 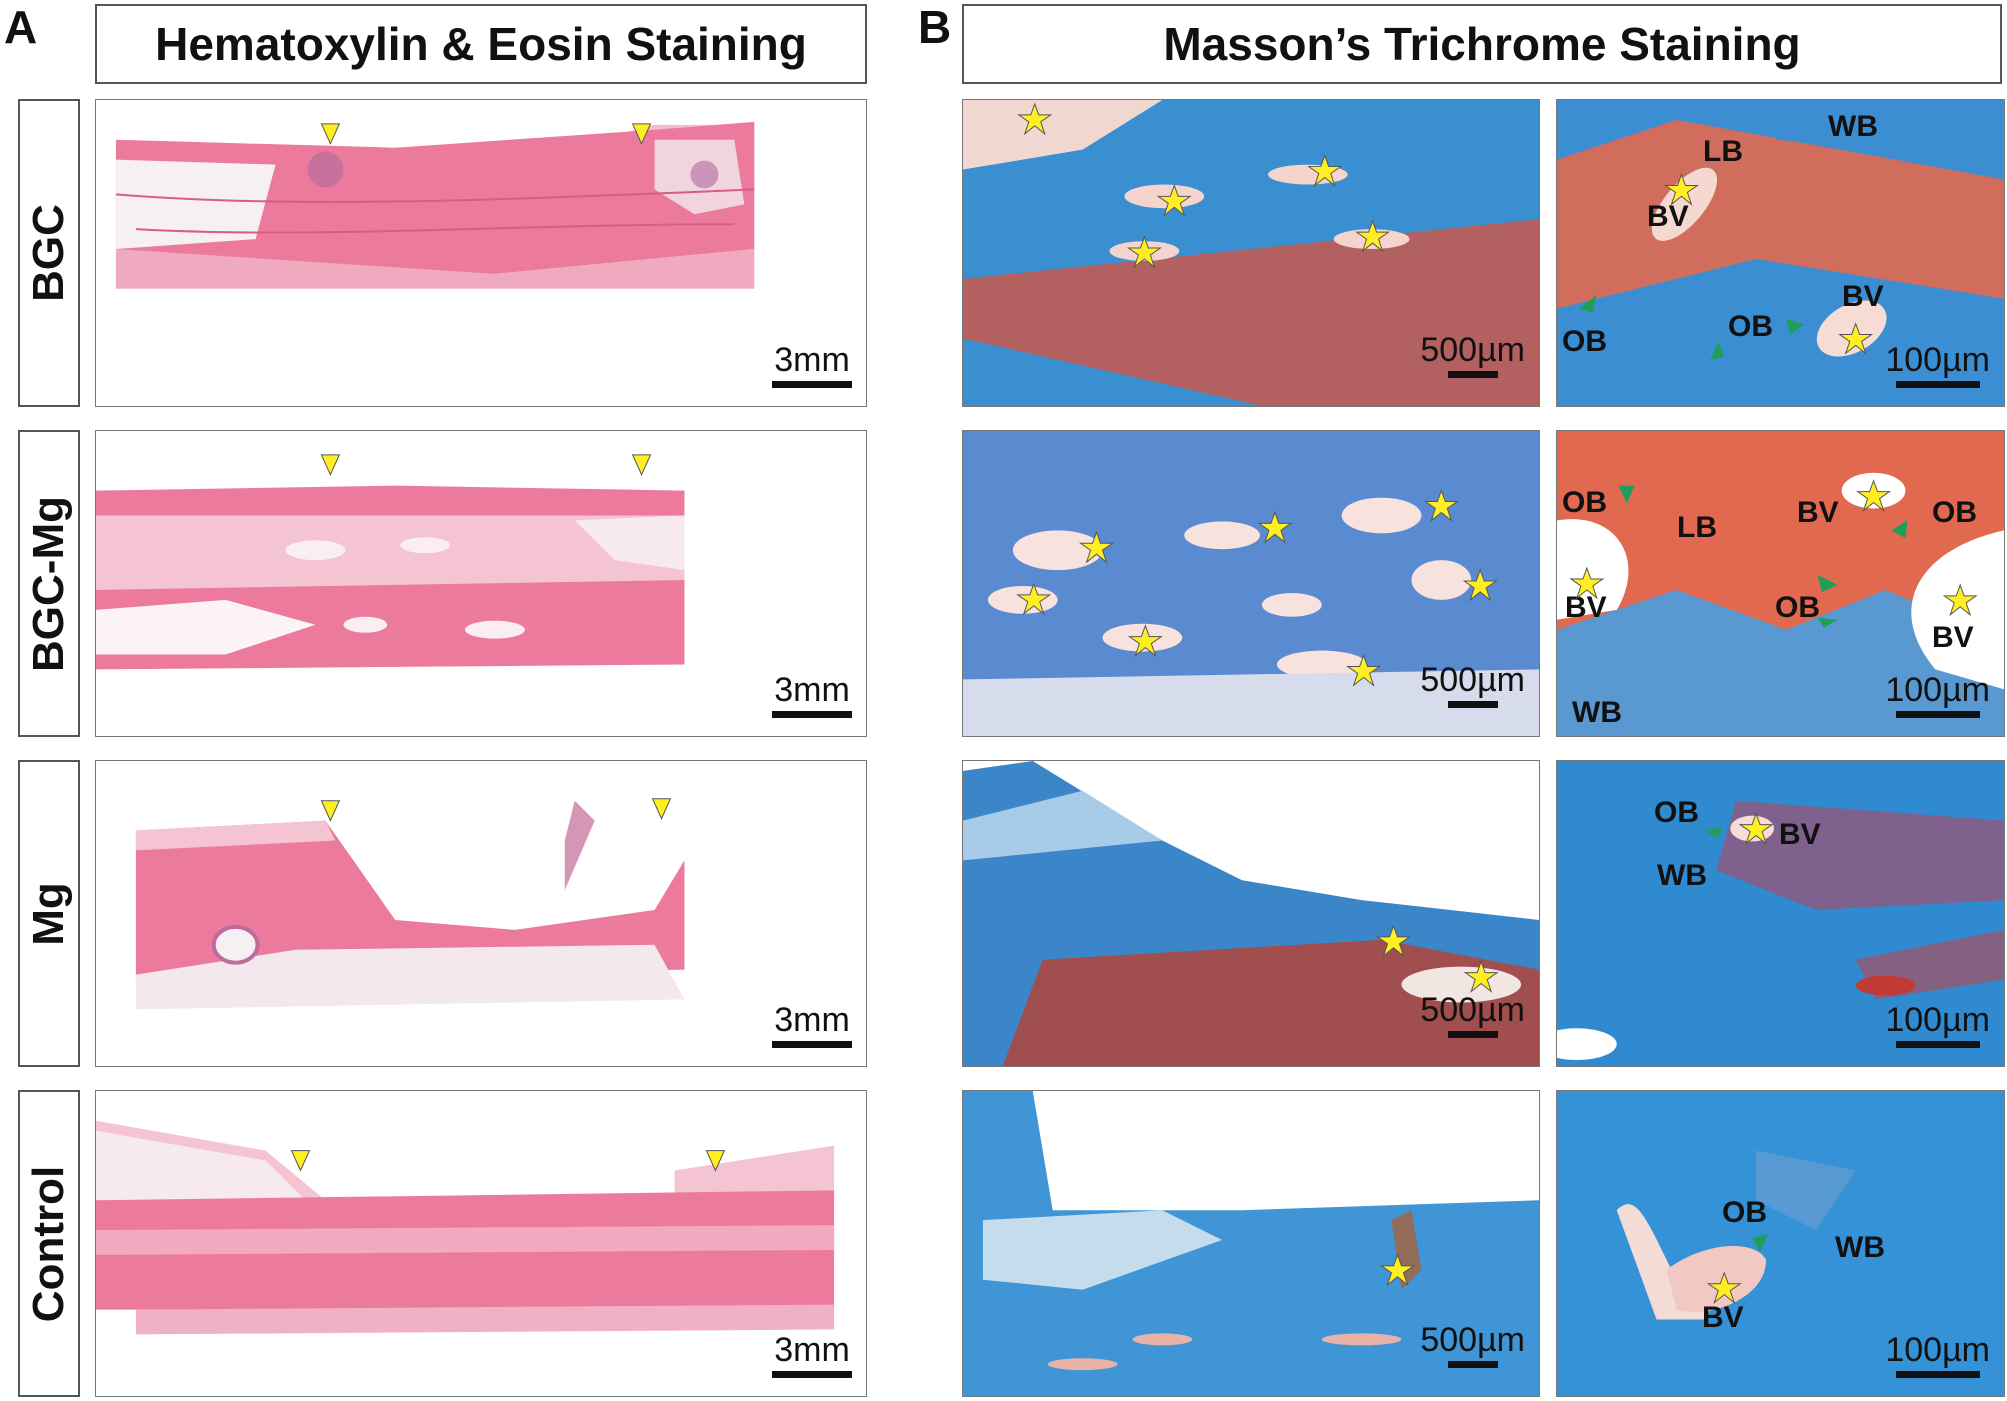 I want to click on he-image-bgc-mg: 3mm, so click(x=481, y=583).